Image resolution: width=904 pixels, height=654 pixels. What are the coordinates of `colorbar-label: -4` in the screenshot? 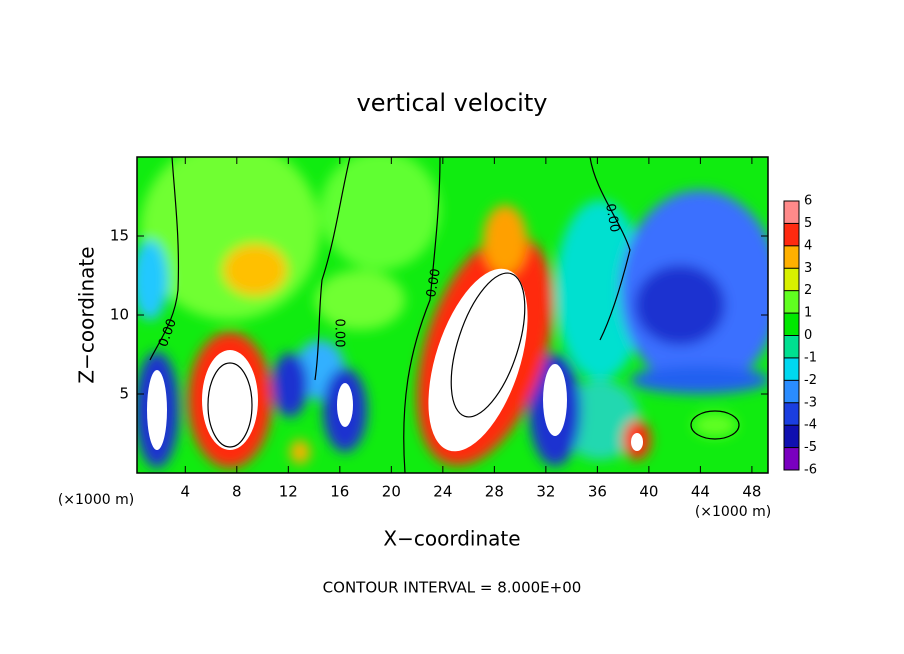 It's located at (810, 425).